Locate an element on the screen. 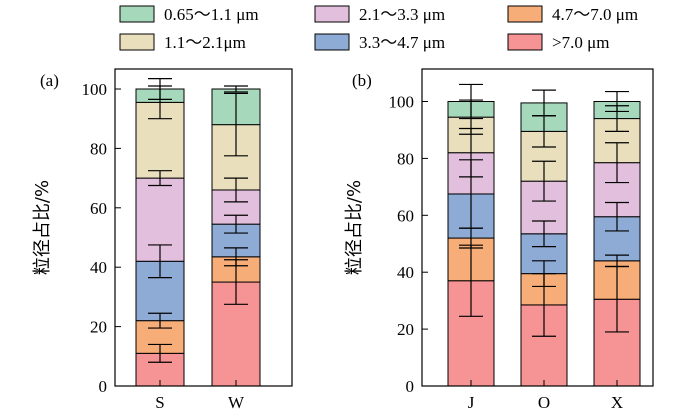 The height and width of the screenshot is (420, 700). x-tick-label: S is located at coordinates (159, 402).